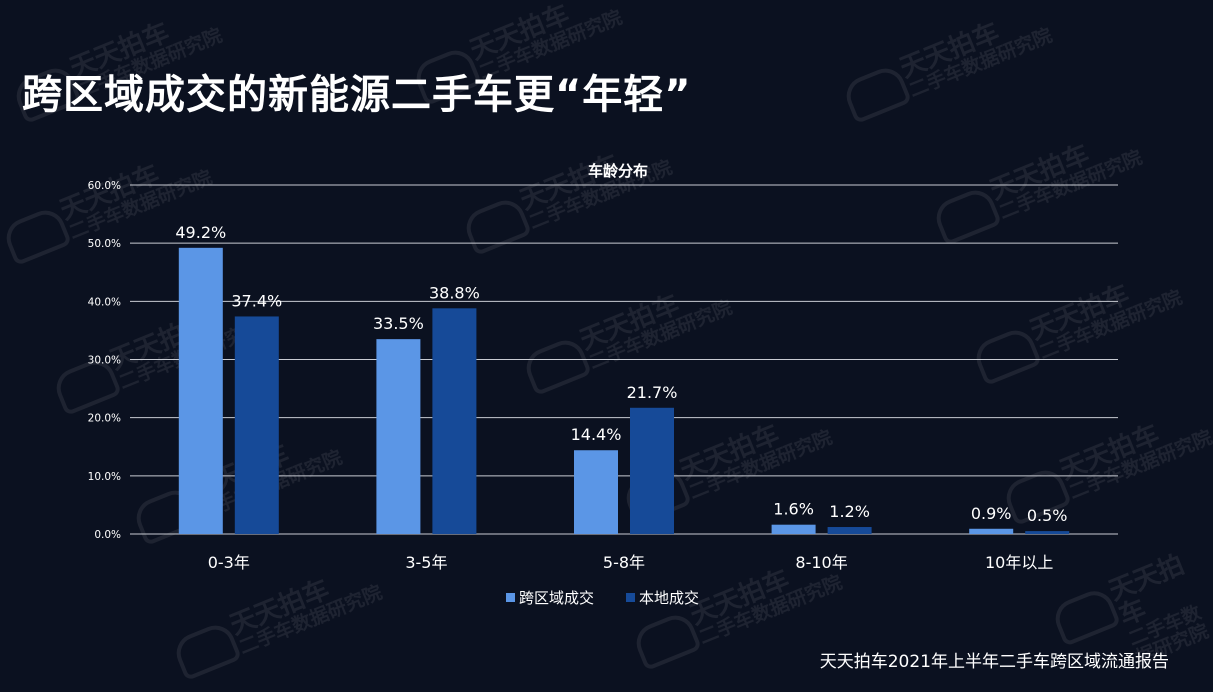 The width and height of the screenshot is (1213, 692). Describe the element at coordinates (229, 562) in the screenshot. I see `x-tick-label: 0-3年` at that location.